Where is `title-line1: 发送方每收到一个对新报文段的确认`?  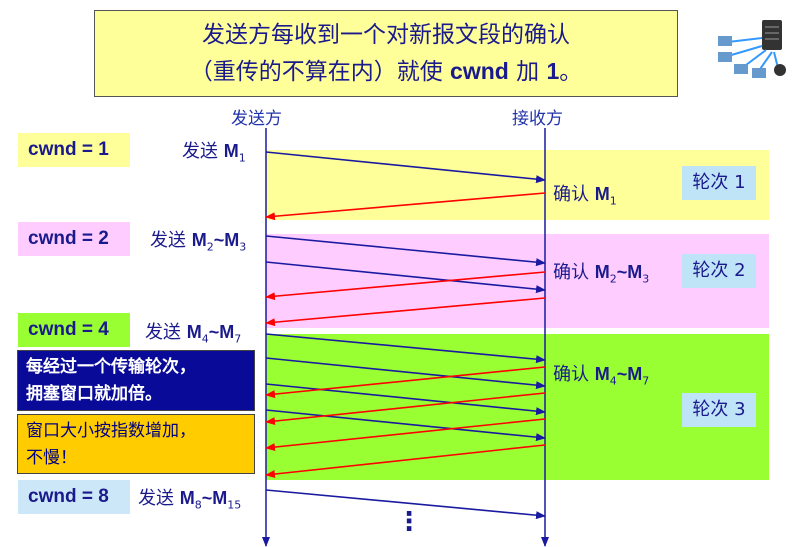 title-line1: 发送方每收到一个对新报文段的确认 is located at coordinates (386, 35).